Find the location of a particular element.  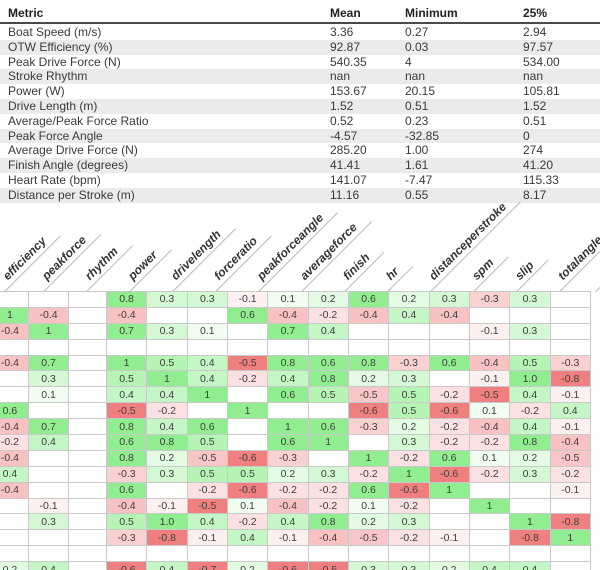

heatmap-col-label: averageforce is located at coordinates (330, 251).